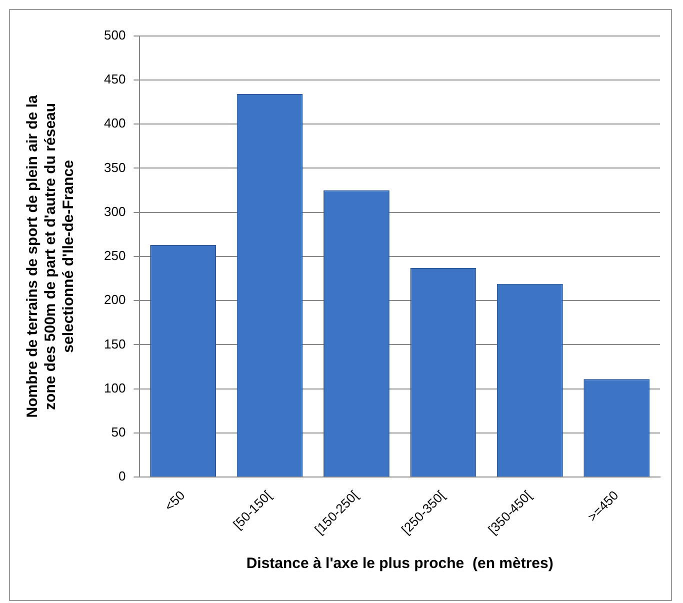 The width and height of the screenshot is (683, 603). I want to click on y-tick-label: 50, so click(118, 432).